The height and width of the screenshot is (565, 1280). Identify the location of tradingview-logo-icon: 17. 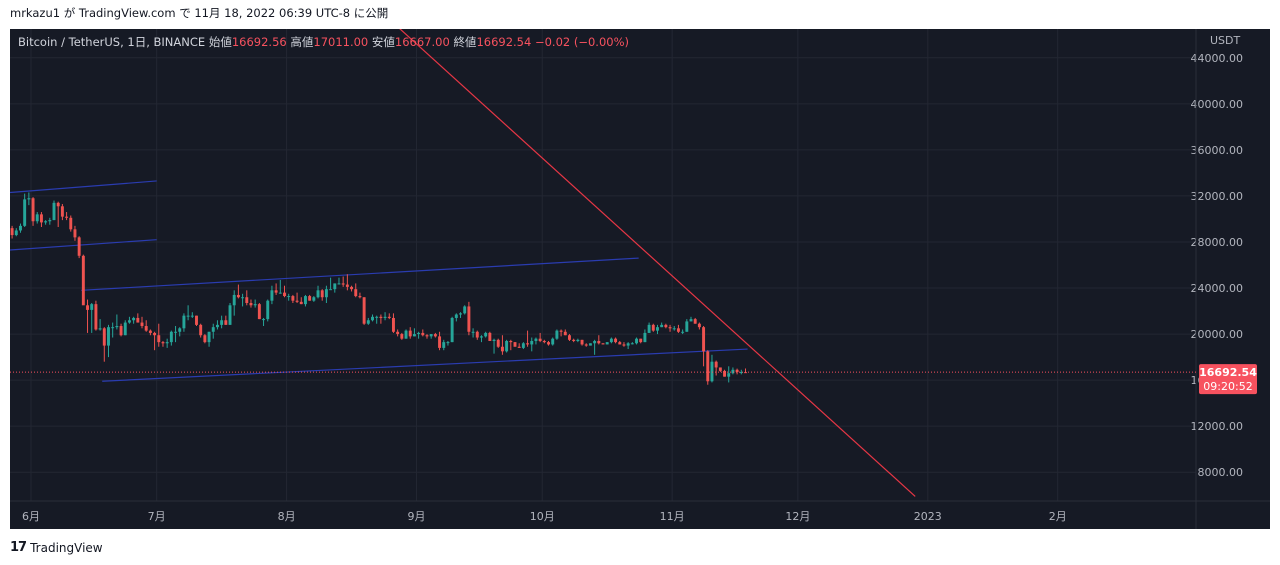
(18, 547).